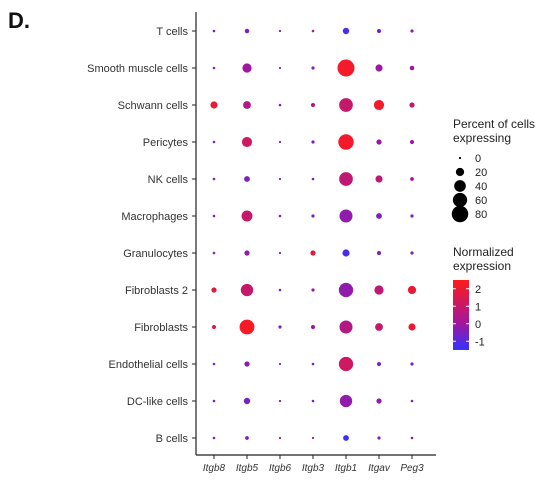 The width and height of the screenshot is (545, 481). Describe the element at coordinates (172, 32) in the screenshot. I see `y-tick-label: T cells` at that location.